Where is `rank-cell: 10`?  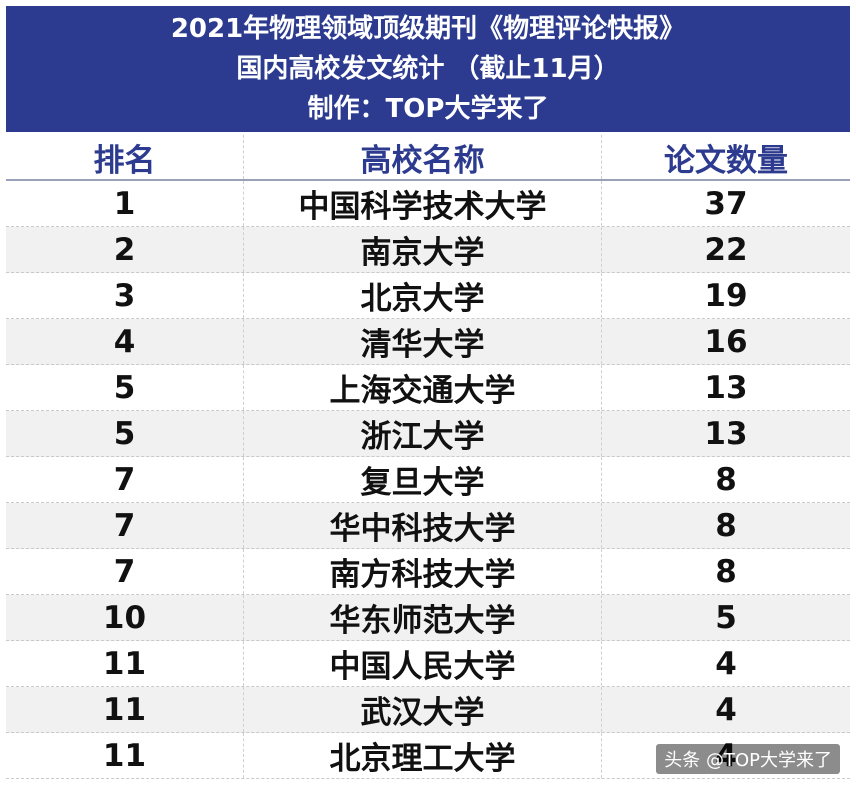
rank-cell: 10 is located at coordinates (125, 617).